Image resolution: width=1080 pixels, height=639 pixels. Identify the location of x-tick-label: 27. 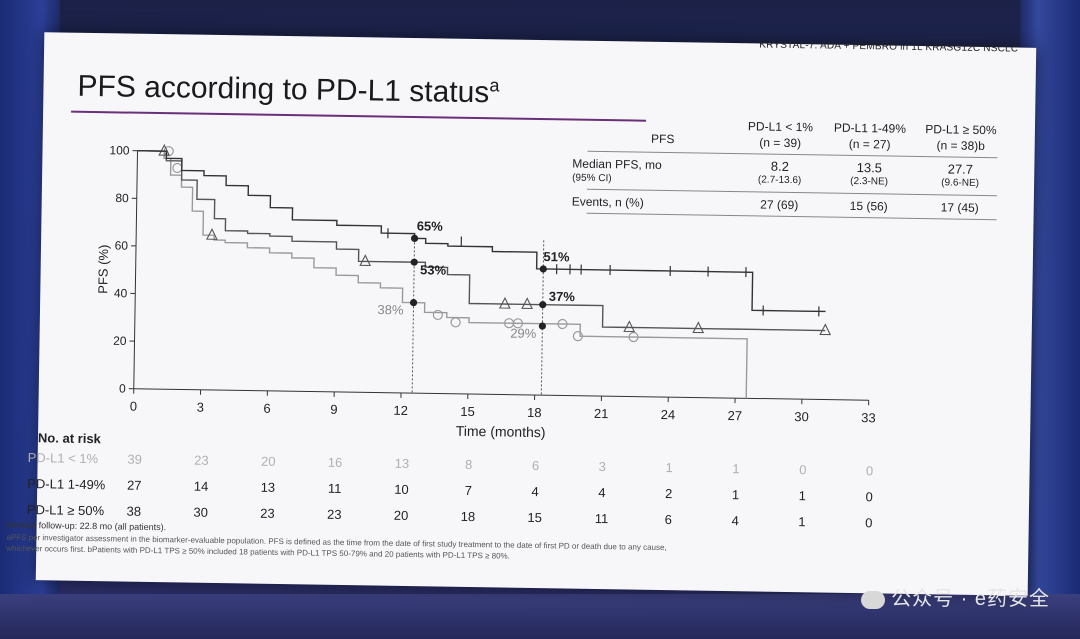
(734, 415).